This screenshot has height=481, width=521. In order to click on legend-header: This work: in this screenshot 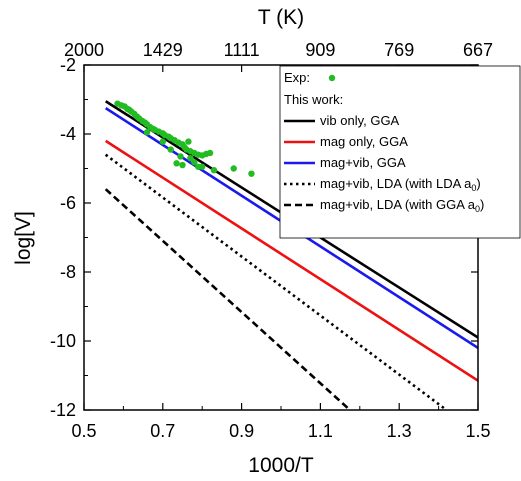, I will do `click(313, 99)`.